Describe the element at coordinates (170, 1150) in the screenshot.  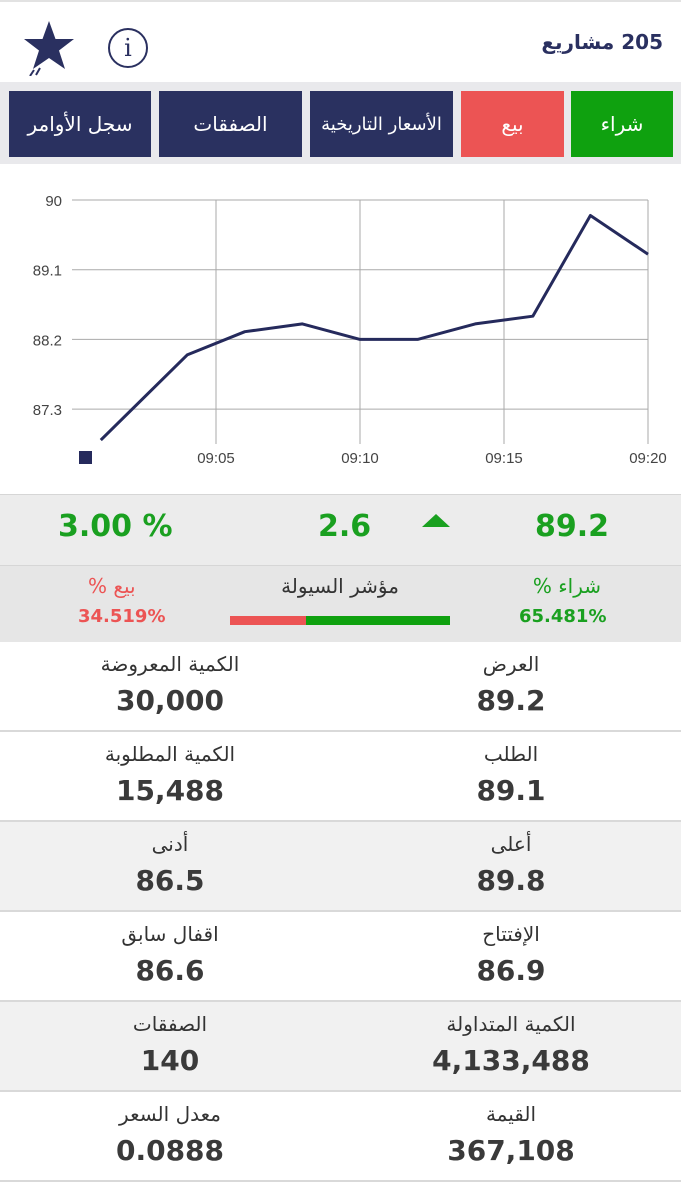
I see `stat-value: 0.0888` at that location.